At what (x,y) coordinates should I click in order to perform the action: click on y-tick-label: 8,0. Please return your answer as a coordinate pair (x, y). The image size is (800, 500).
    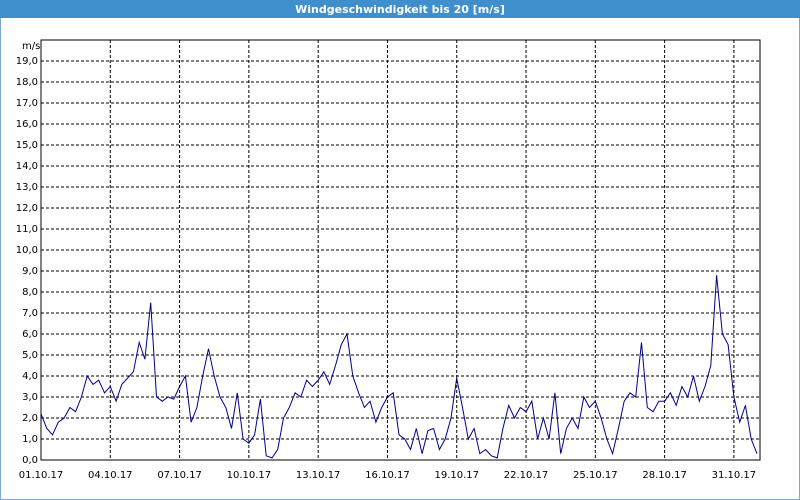
    Looking at the image, I should click on (30, 292).